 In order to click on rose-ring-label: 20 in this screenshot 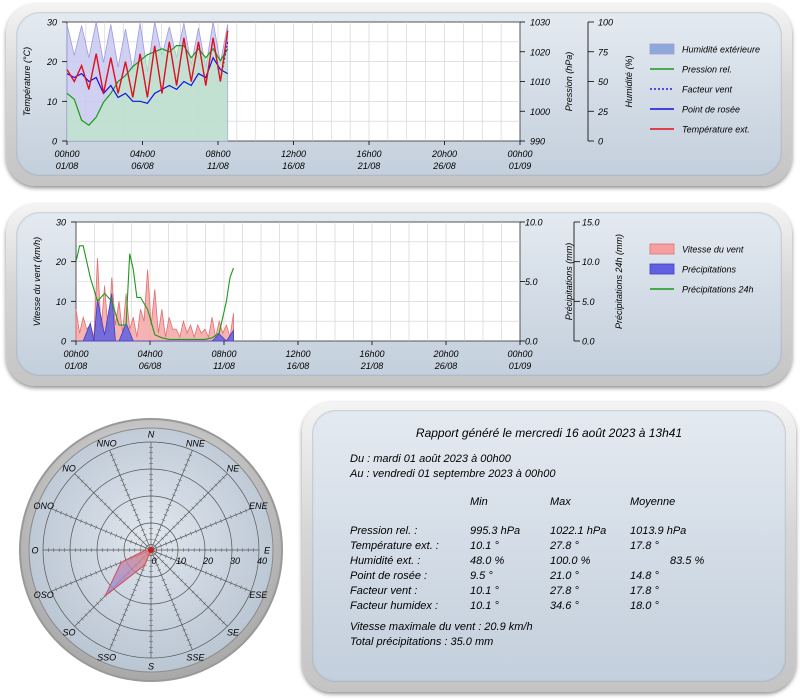, I will do `click(207, 561)`.